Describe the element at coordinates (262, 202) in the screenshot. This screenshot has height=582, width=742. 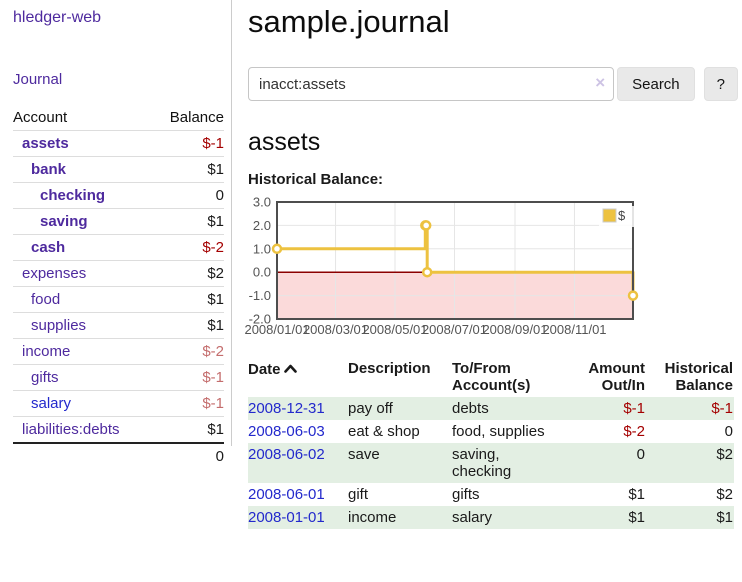
I see `svg-text: 3.0` at that location.